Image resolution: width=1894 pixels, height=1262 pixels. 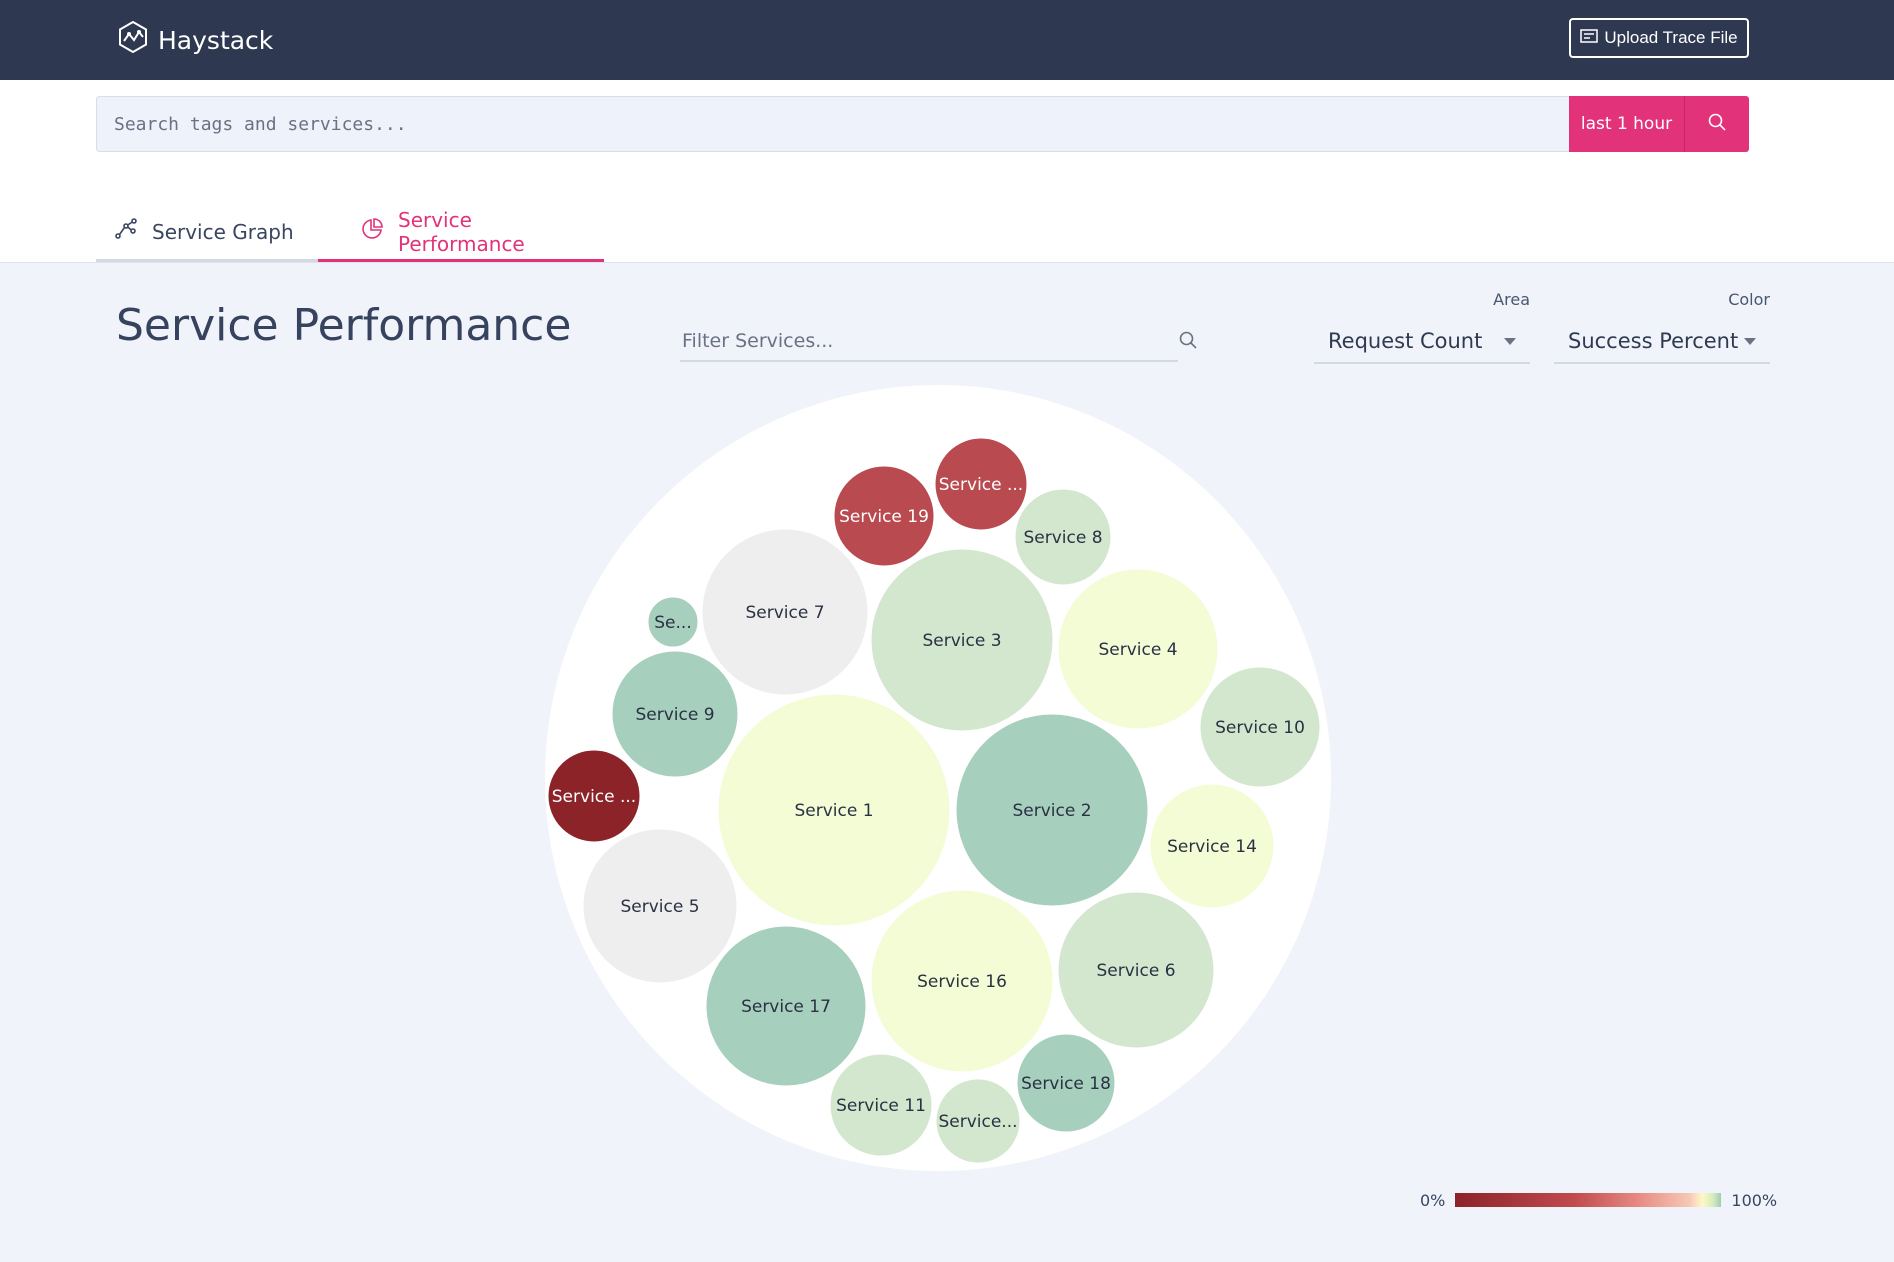 I want to click on service-bubble: Service 19, so click(x=884, y=516).